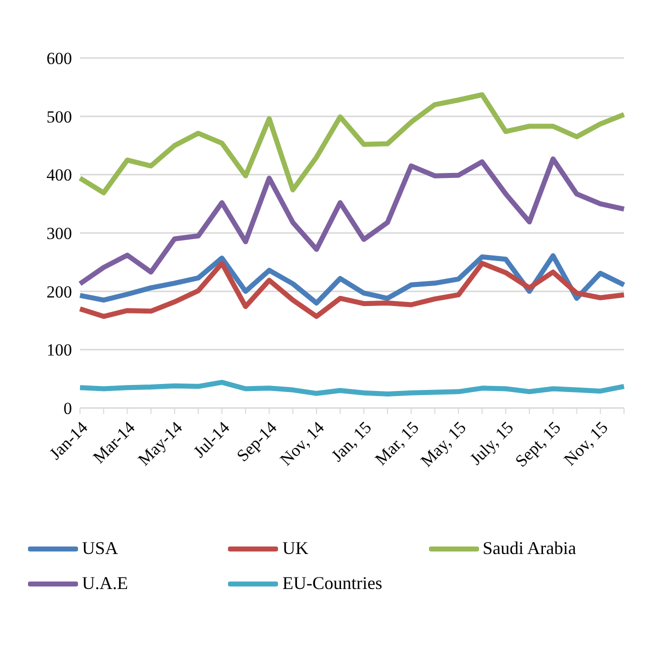 The width and height of the screenshot is (647, 653). Describe the element at coordinates (59, 58) in the screenshot. I see `y-tick-label: 600` at that location.